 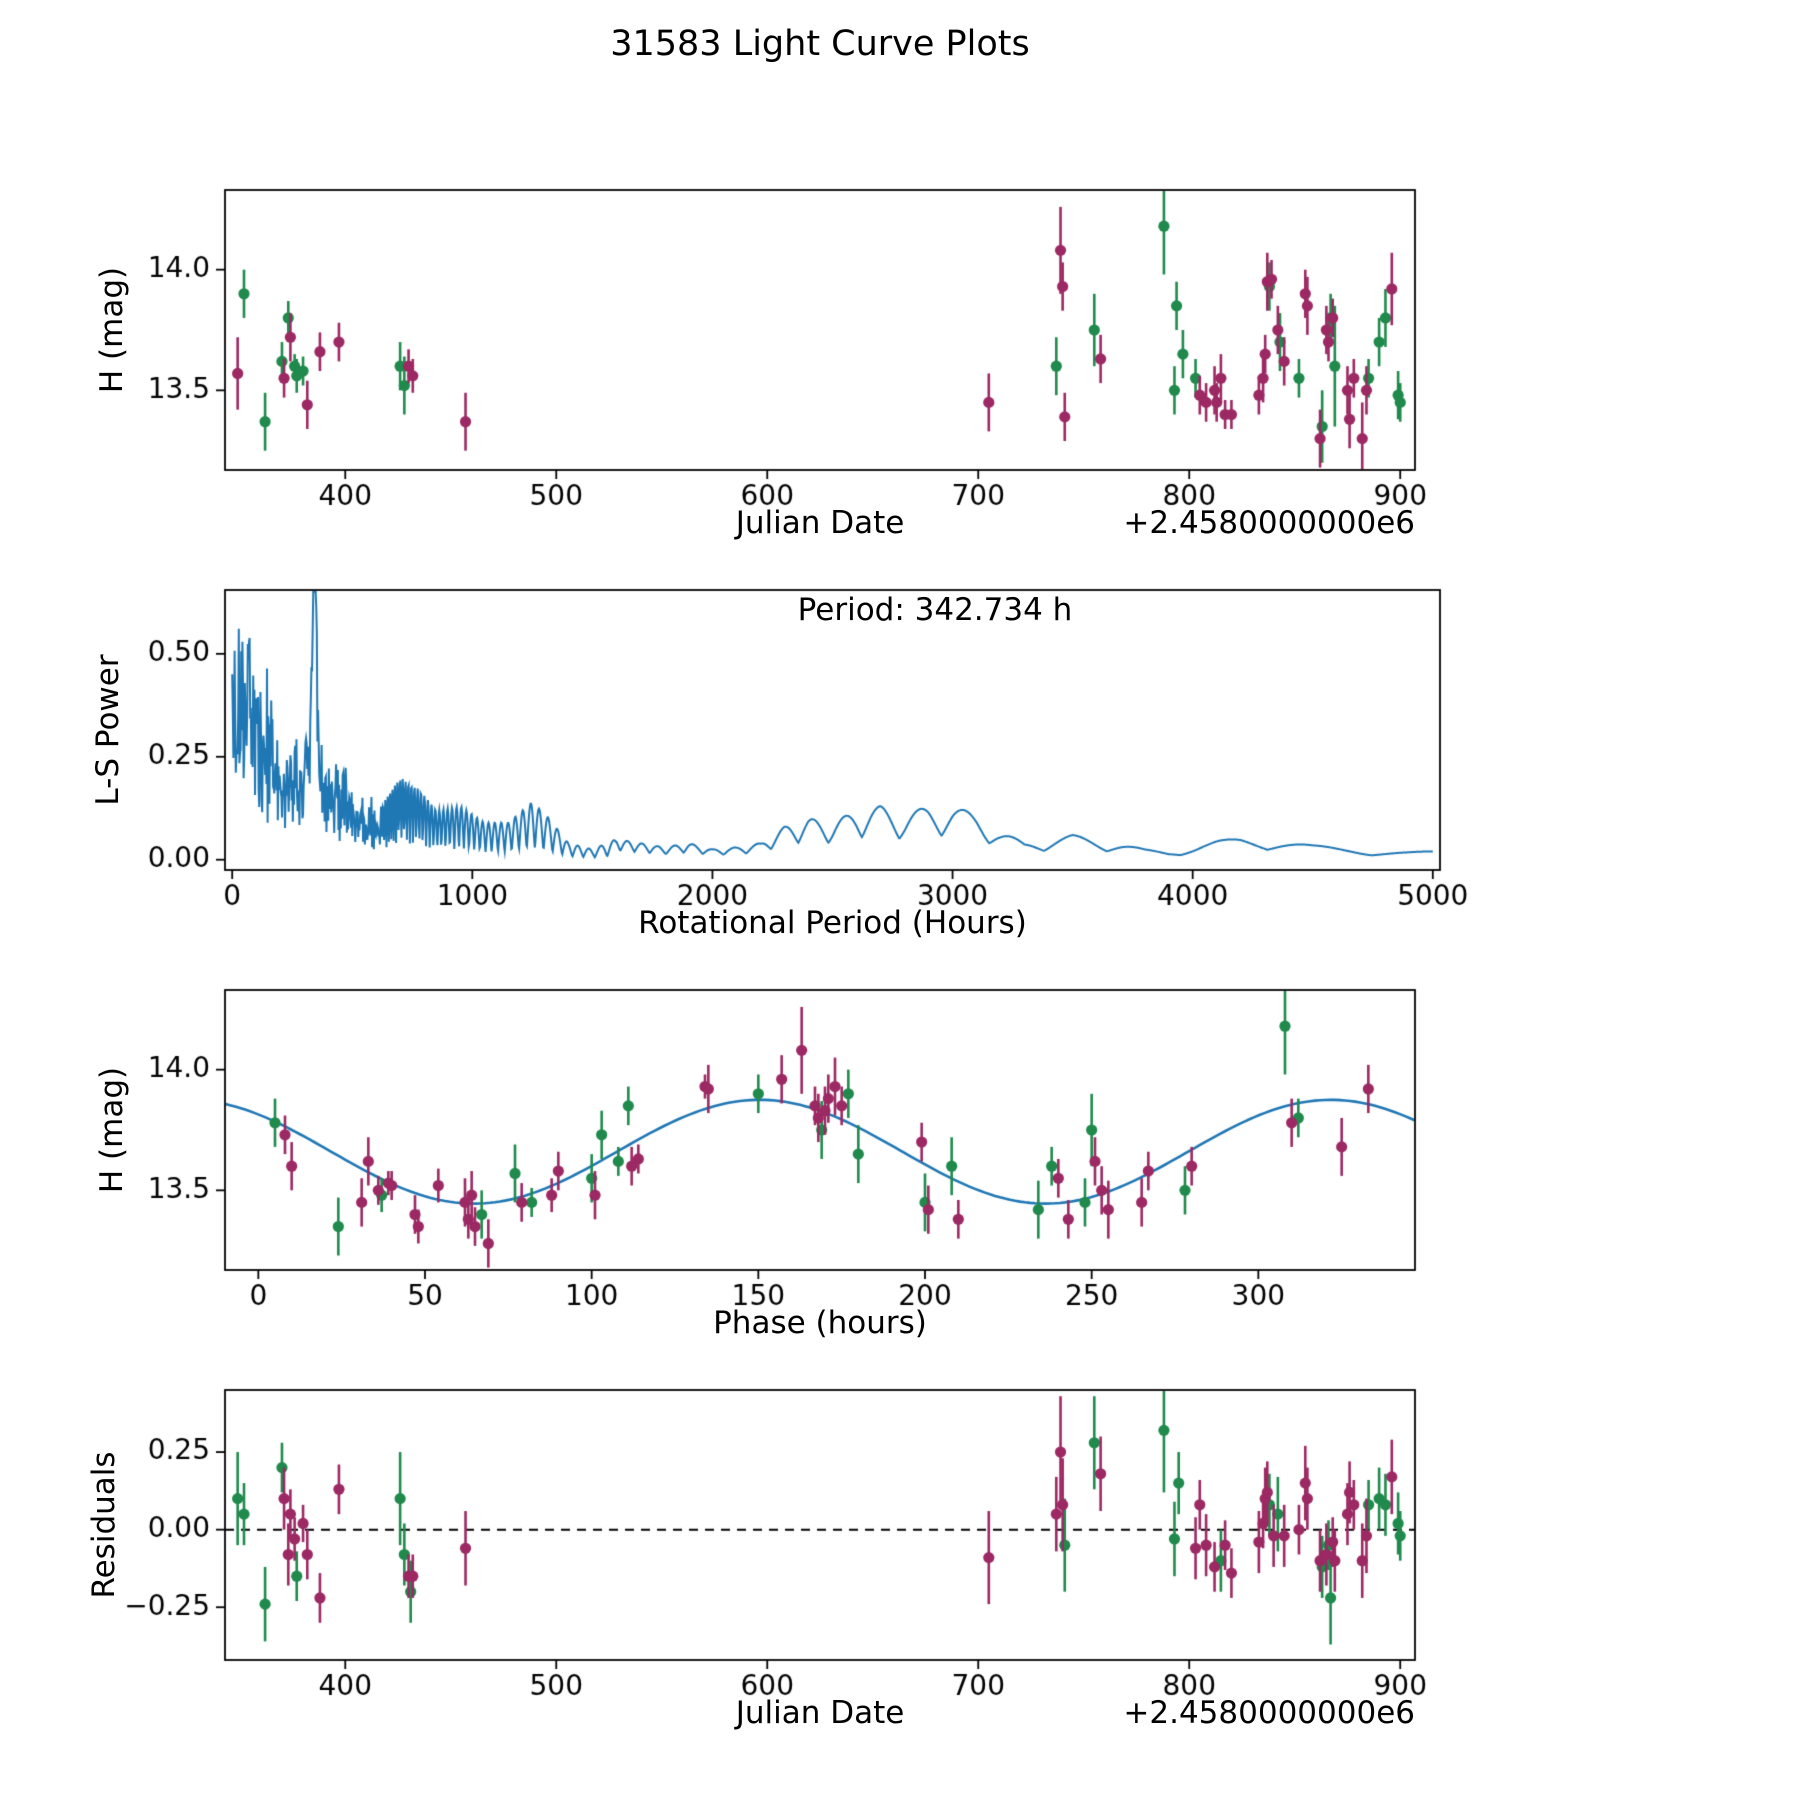 I want to click on x-axis-offset-julian-date-residuals: +2.4580000000e6, so click(x=1269, y=1713).